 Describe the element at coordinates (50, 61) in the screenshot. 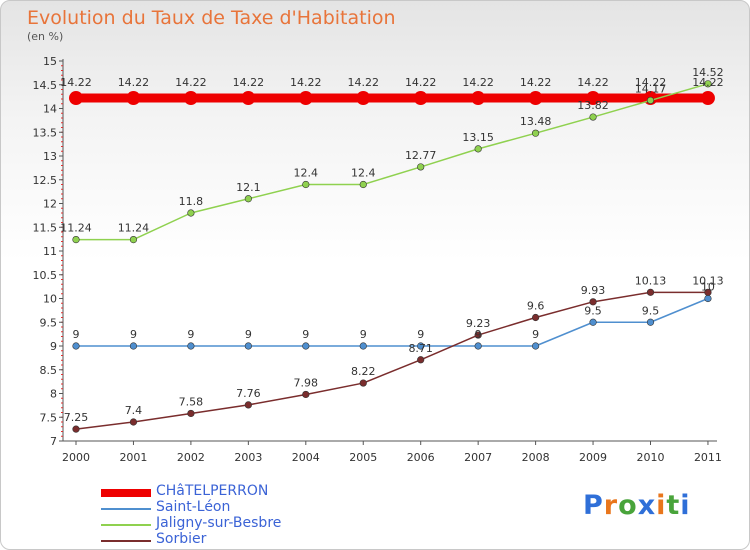

I see `y-tick-label: 15` at that location.